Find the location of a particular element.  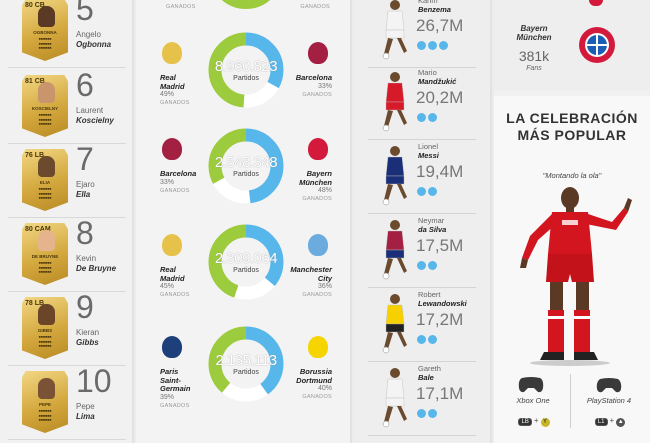

fan-row: Lionel Messi 19,4M is located at coordinates (422, 177).